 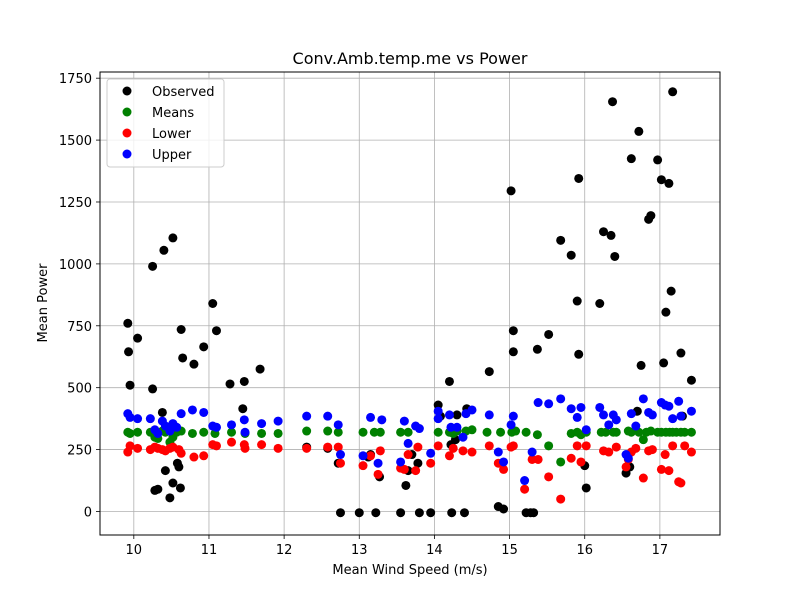 I want to click on y-tick-label: 500, so click(x=79, y=389).